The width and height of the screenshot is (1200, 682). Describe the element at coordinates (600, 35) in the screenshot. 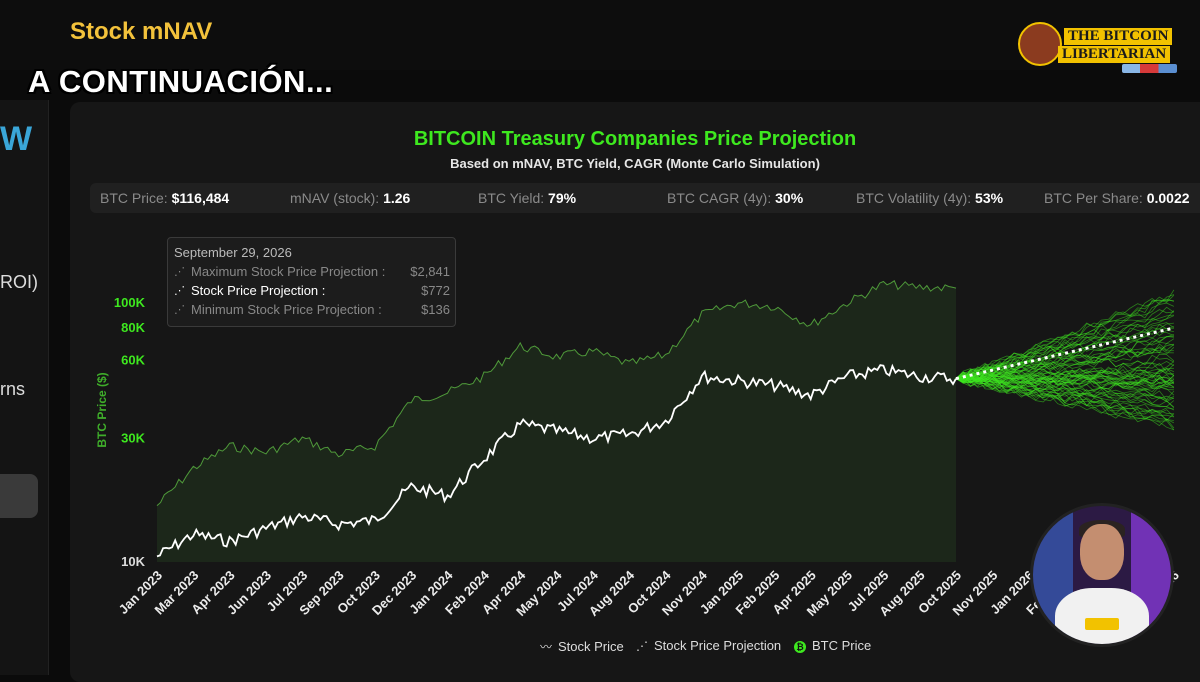

I see `app-header` at that location.